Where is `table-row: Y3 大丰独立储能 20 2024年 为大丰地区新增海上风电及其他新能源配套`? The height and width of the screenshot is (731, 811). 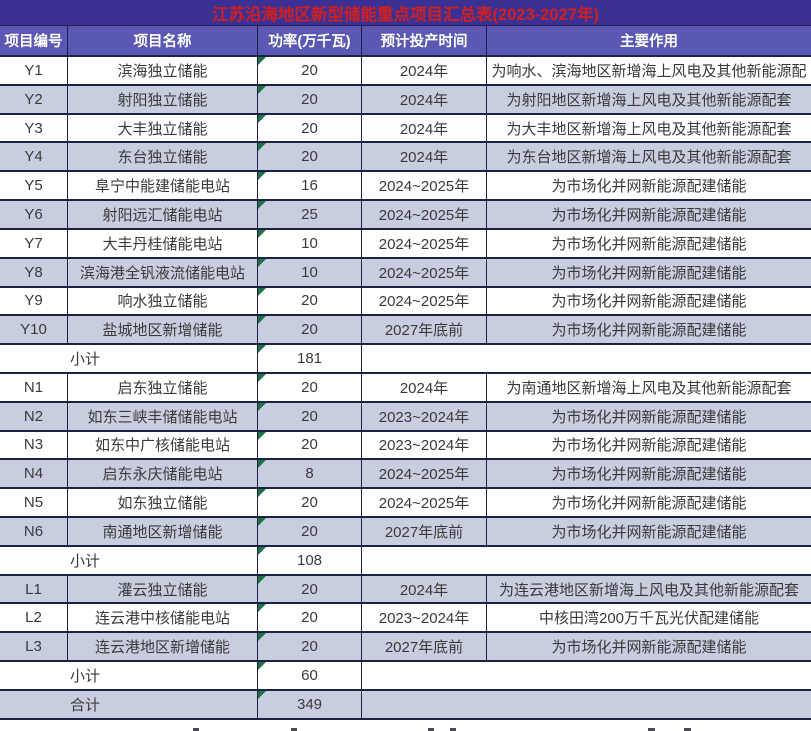 table-row: Y3 大丰独立储能 20 2024年 为大丰地区新增海上风电及其他新能源配套 is located at coordinates (405, 129).